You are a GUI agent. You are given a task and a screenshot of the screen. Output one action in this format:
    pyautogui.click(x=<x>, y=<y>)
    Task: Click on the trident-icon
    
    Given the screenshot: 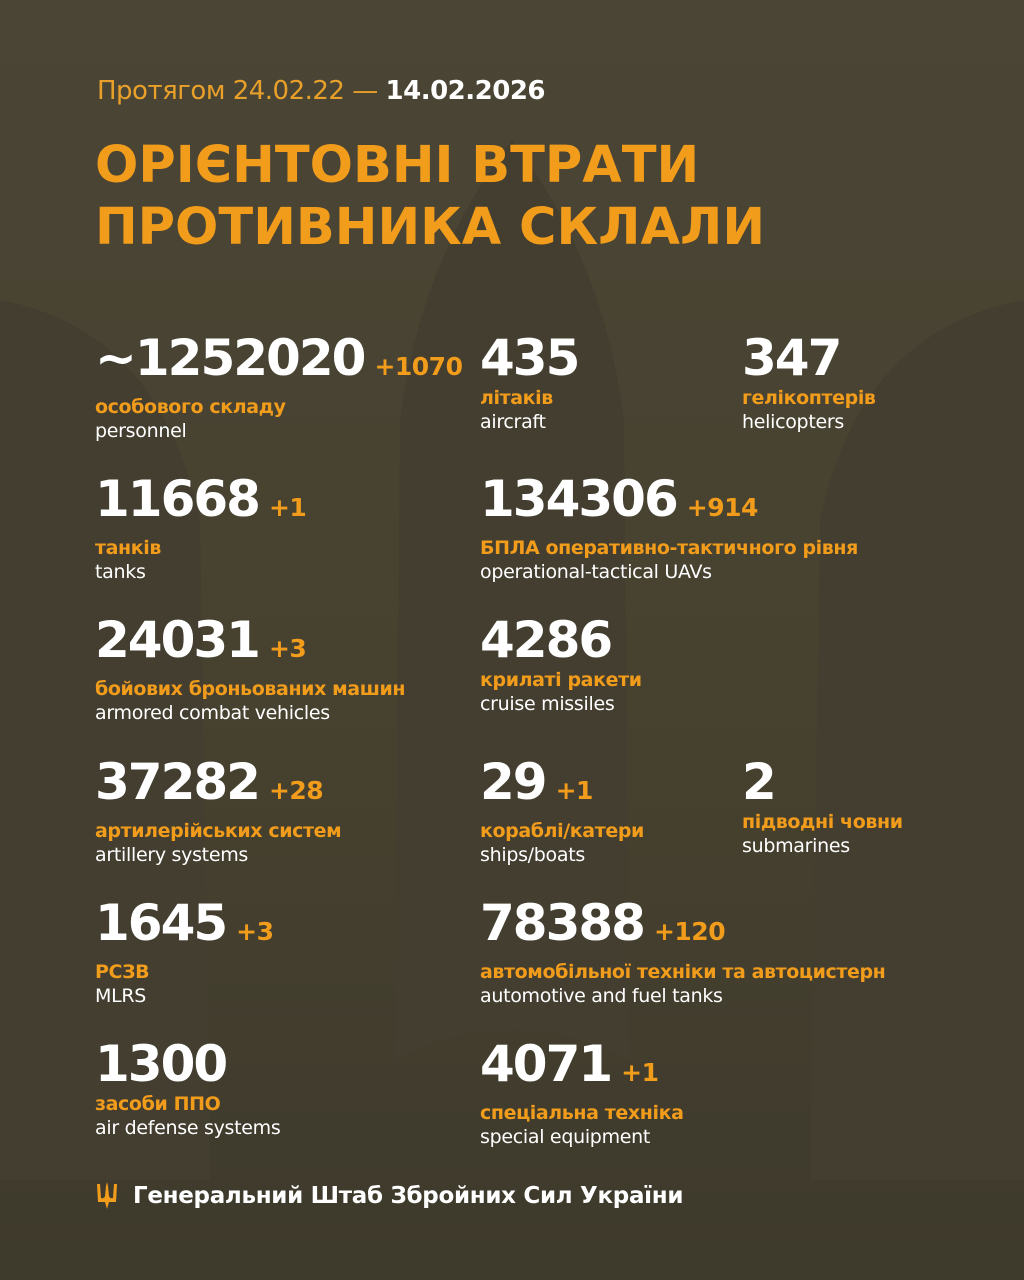 What is the action you would take?
    pyautogui.click(x=107, y=1195)
    